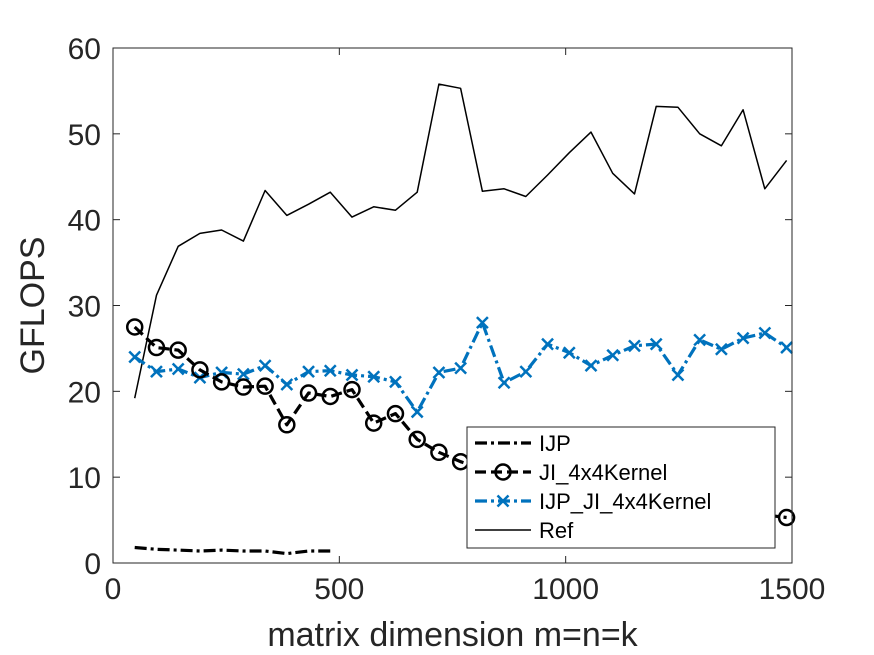  What do you see at coordinates (523, 443) in the screenshot?
I see `legend-item-ijp: IJP` at bounding box center [523, 443].